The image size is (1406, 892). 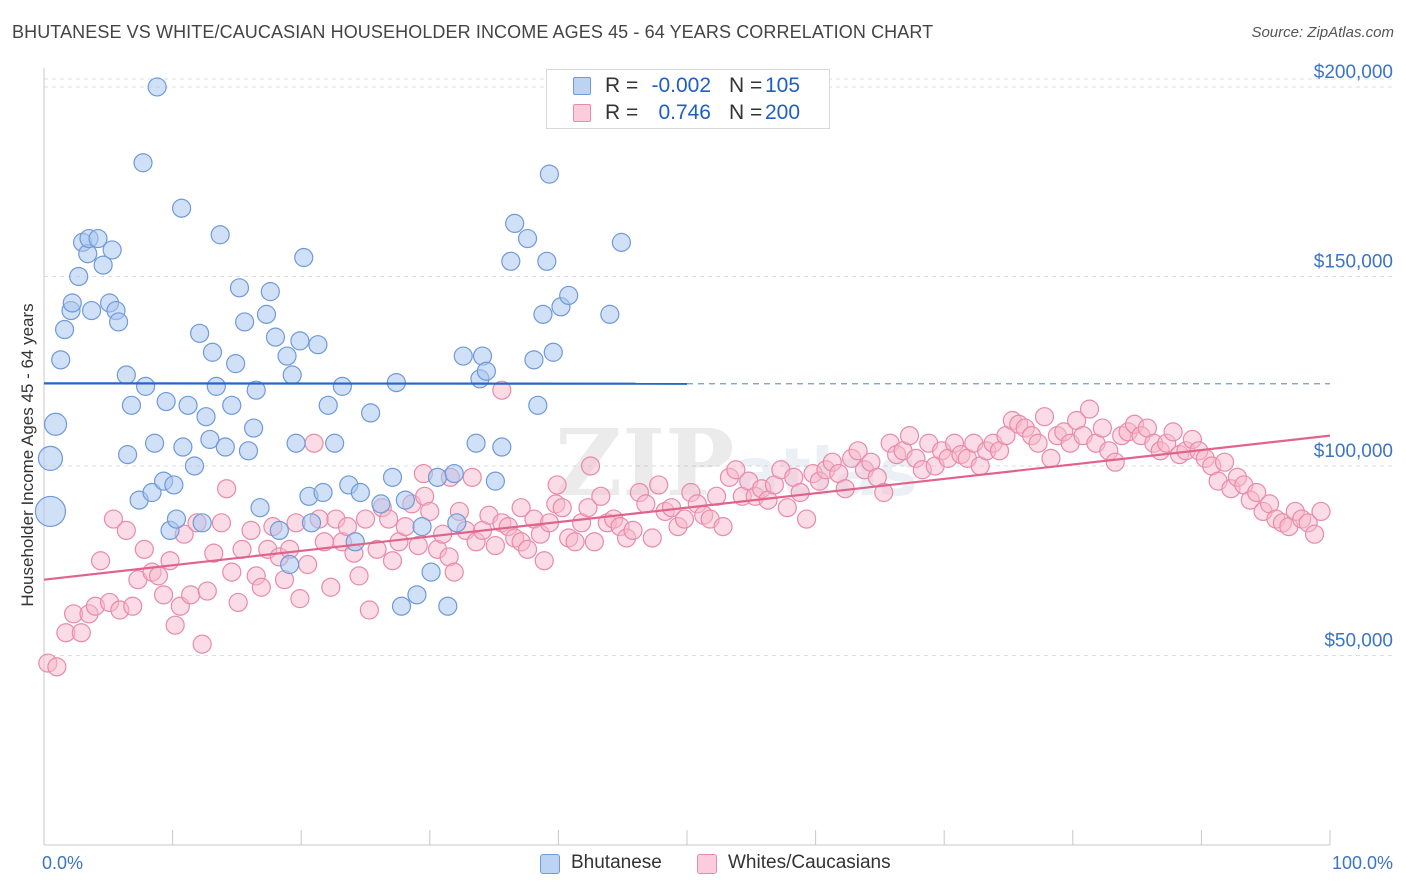 I want to click on x-tick-label-min: 0.0%, so click(x=62, y=863).